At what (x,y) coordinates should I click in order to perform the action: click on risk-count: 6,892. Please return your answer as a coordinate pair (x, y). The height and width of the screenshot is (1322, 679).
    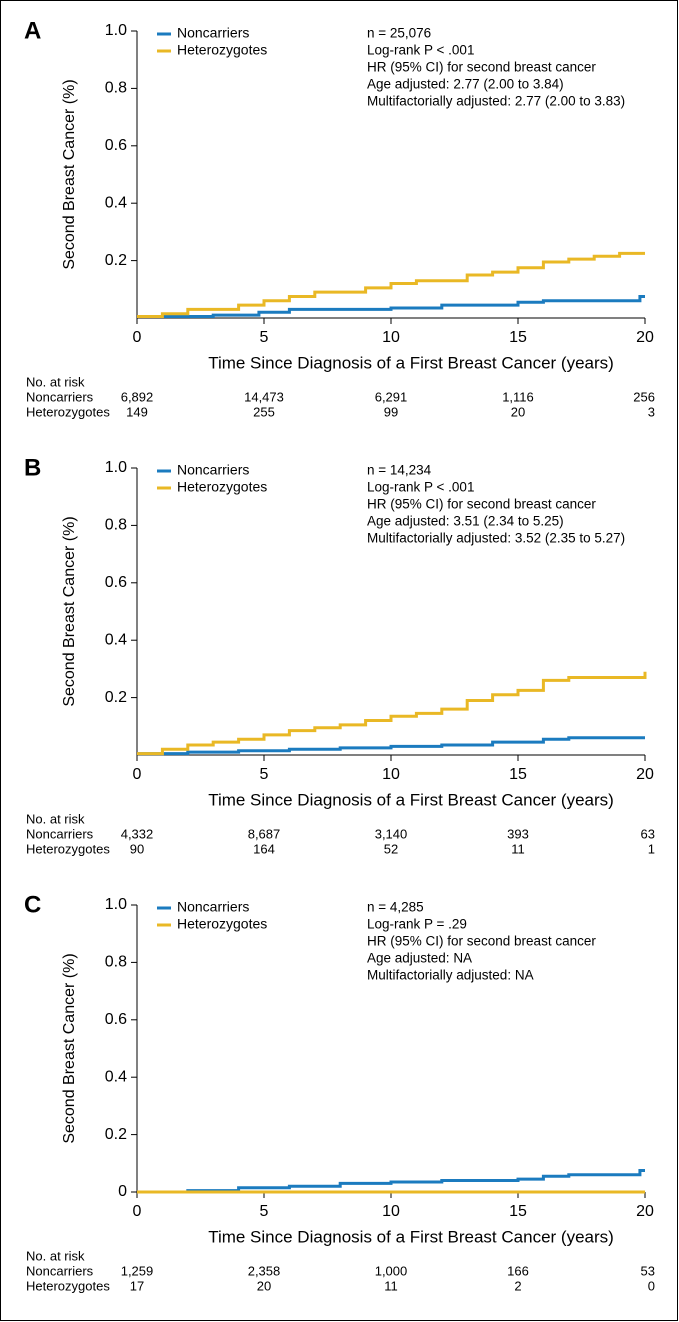
    Looking at the image, I should click on (137, 396).